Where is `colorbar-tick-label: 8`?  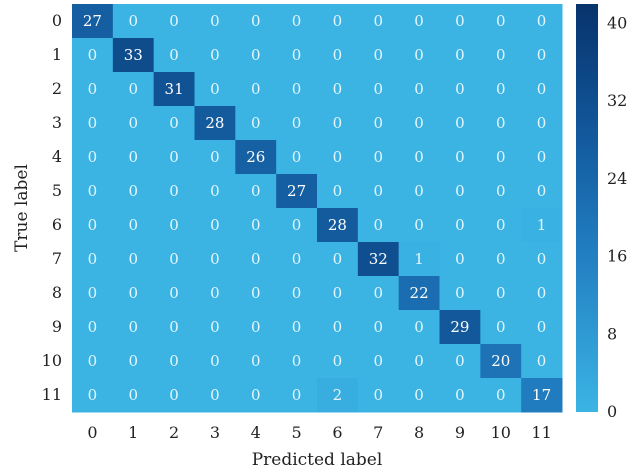
colorbar-tick-label: 8 is located at coordinates (612, 333).